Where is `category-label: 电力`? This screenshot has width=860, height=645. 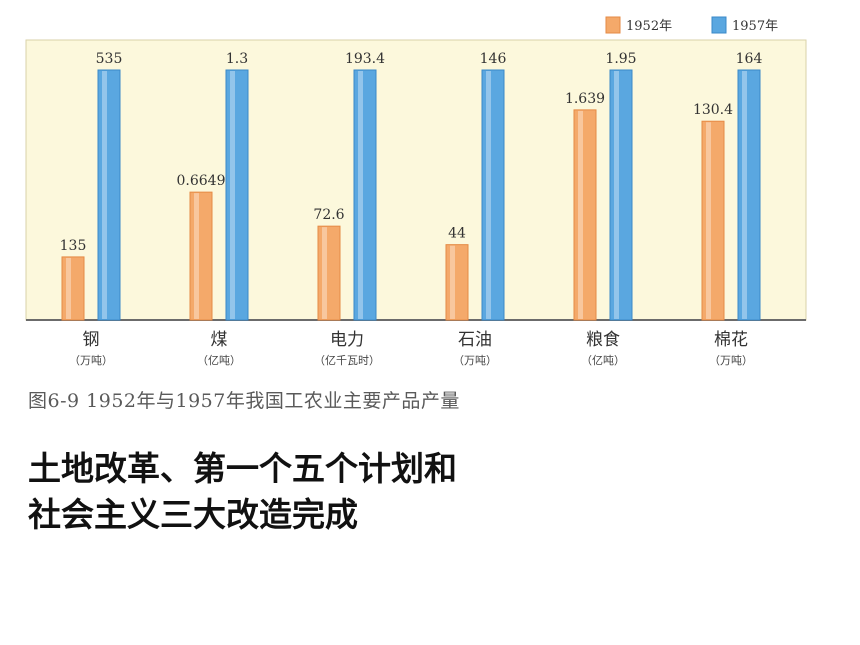 category-label: 电力 is located at coordinates (347, 340).